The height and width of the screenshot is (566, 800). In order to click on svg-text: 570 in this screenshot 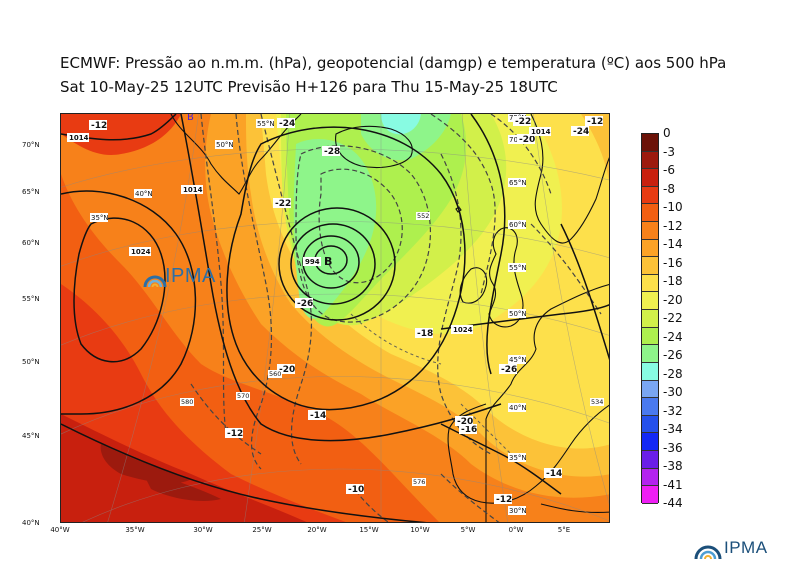, I will do `click(243, 396)`.